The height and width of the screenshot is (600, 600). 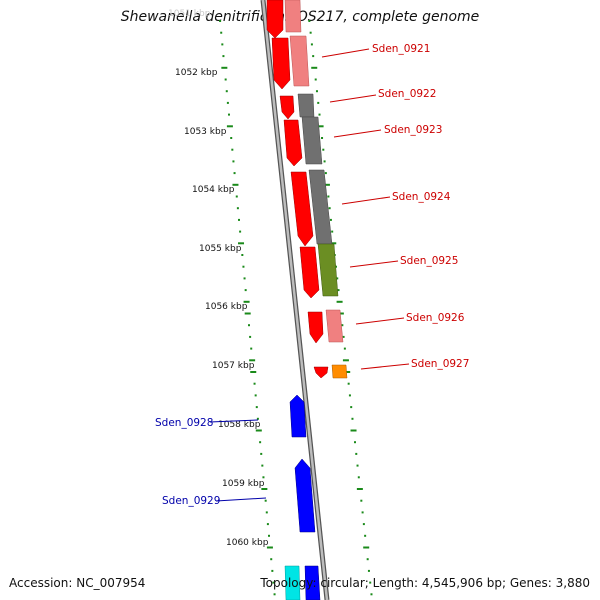 What do you see at coordinates (440, 364) in the screenshot?
I see `gene-label-Sden_0927: Sden_0927` at bounding box center [440, 364].